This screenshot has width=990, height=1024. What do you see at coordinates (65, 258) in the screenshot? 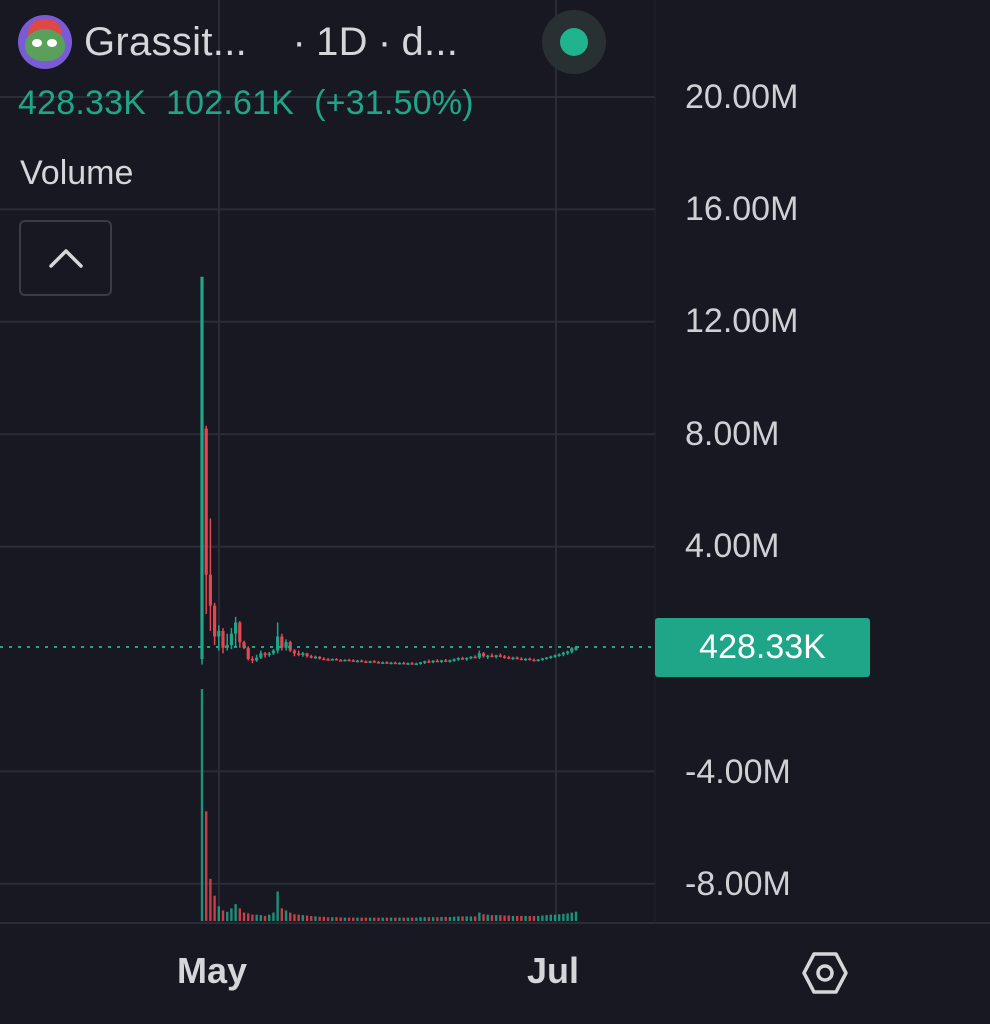
I see `collapse-legend-button` at bounding box center [65, 258].